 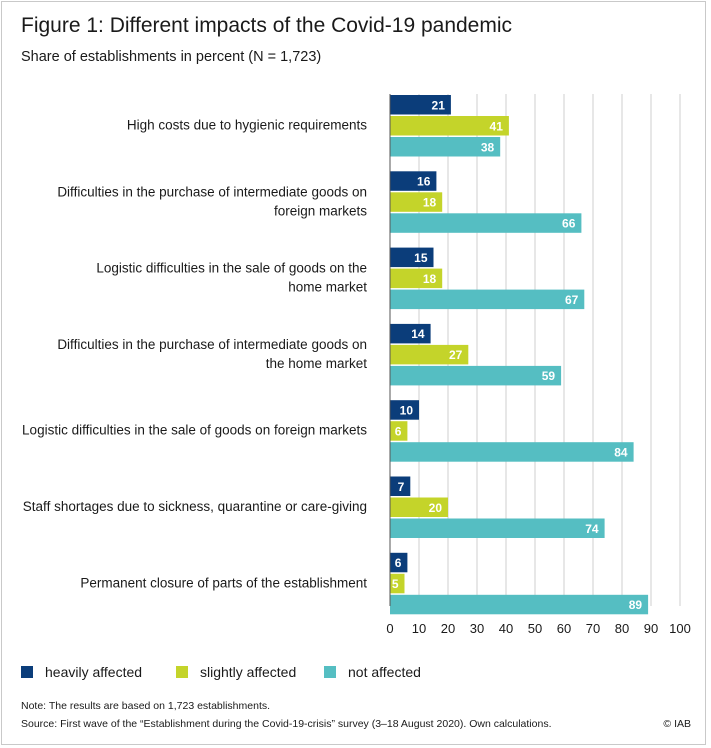 I want to click on legend-item-not: not affected, so click(x=372, y=672).